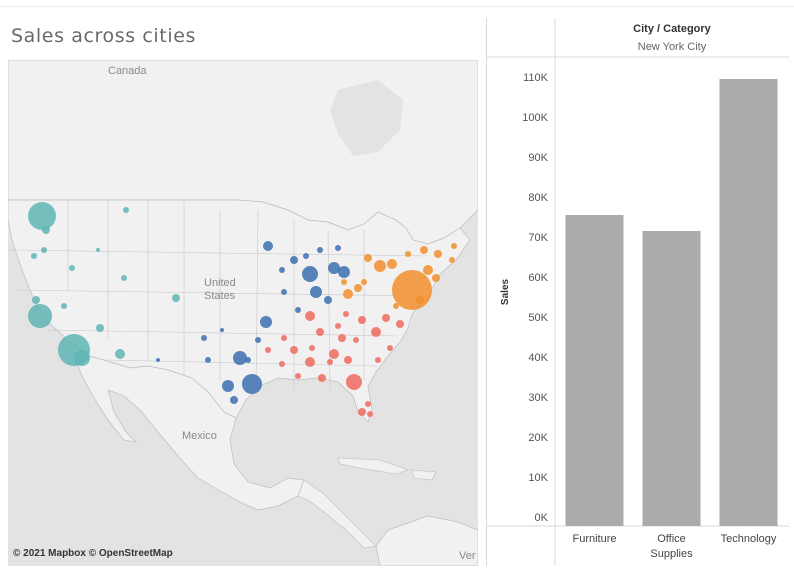 The image size is (794, 572). Describe the element at coordinates (220, 289) in the screenshot. I see `map-label-us-text: United States` at that location.